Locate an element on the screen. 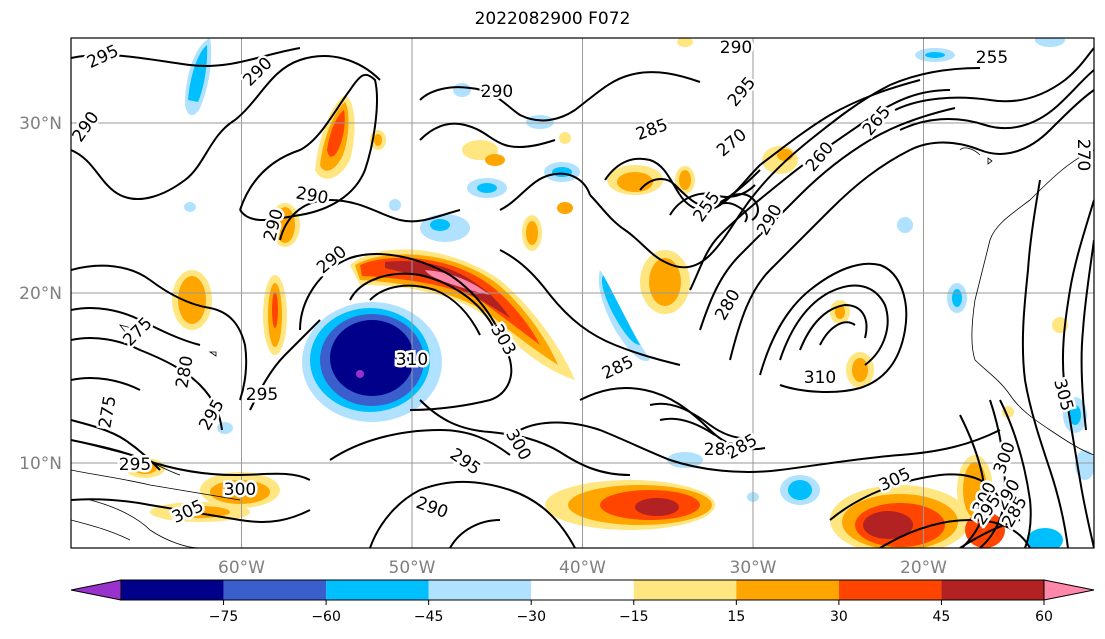 Image resolution: width=1105 pixels, height=639 pixels. colorbar-tick-label: −60 is located at coordinates (326, 617).